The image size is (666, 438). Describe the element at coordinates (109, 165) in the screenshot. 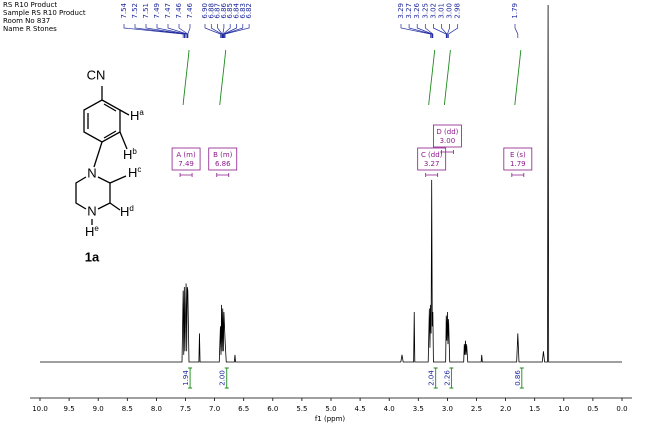

I see `structure: CN N N Ha Hb Hc Hd He 1a` at that location.